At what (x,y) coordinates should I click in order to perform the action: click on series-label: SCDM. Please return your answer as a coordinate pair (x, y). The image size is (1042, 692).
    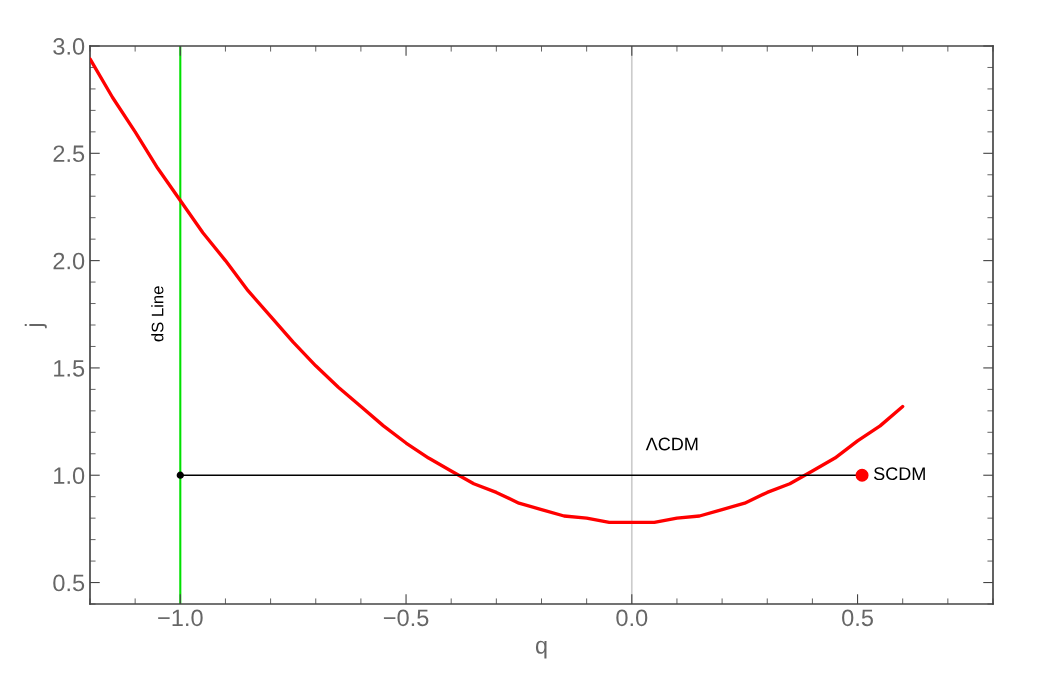
    Looking at the image, I should click on (899, 474).